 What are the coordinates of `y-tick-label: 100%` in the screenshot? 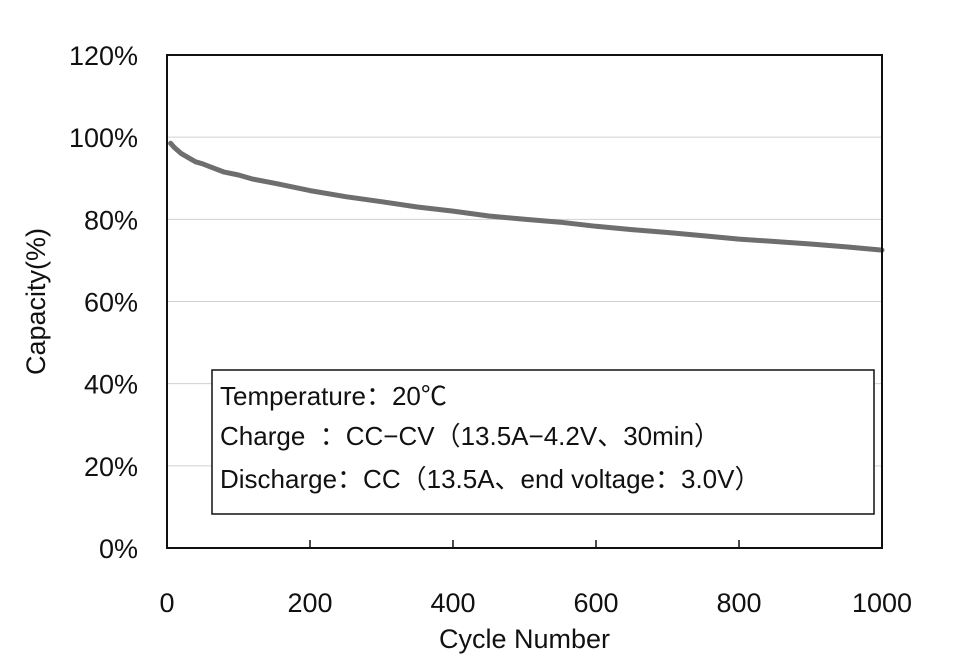 It's located at (103, 138).